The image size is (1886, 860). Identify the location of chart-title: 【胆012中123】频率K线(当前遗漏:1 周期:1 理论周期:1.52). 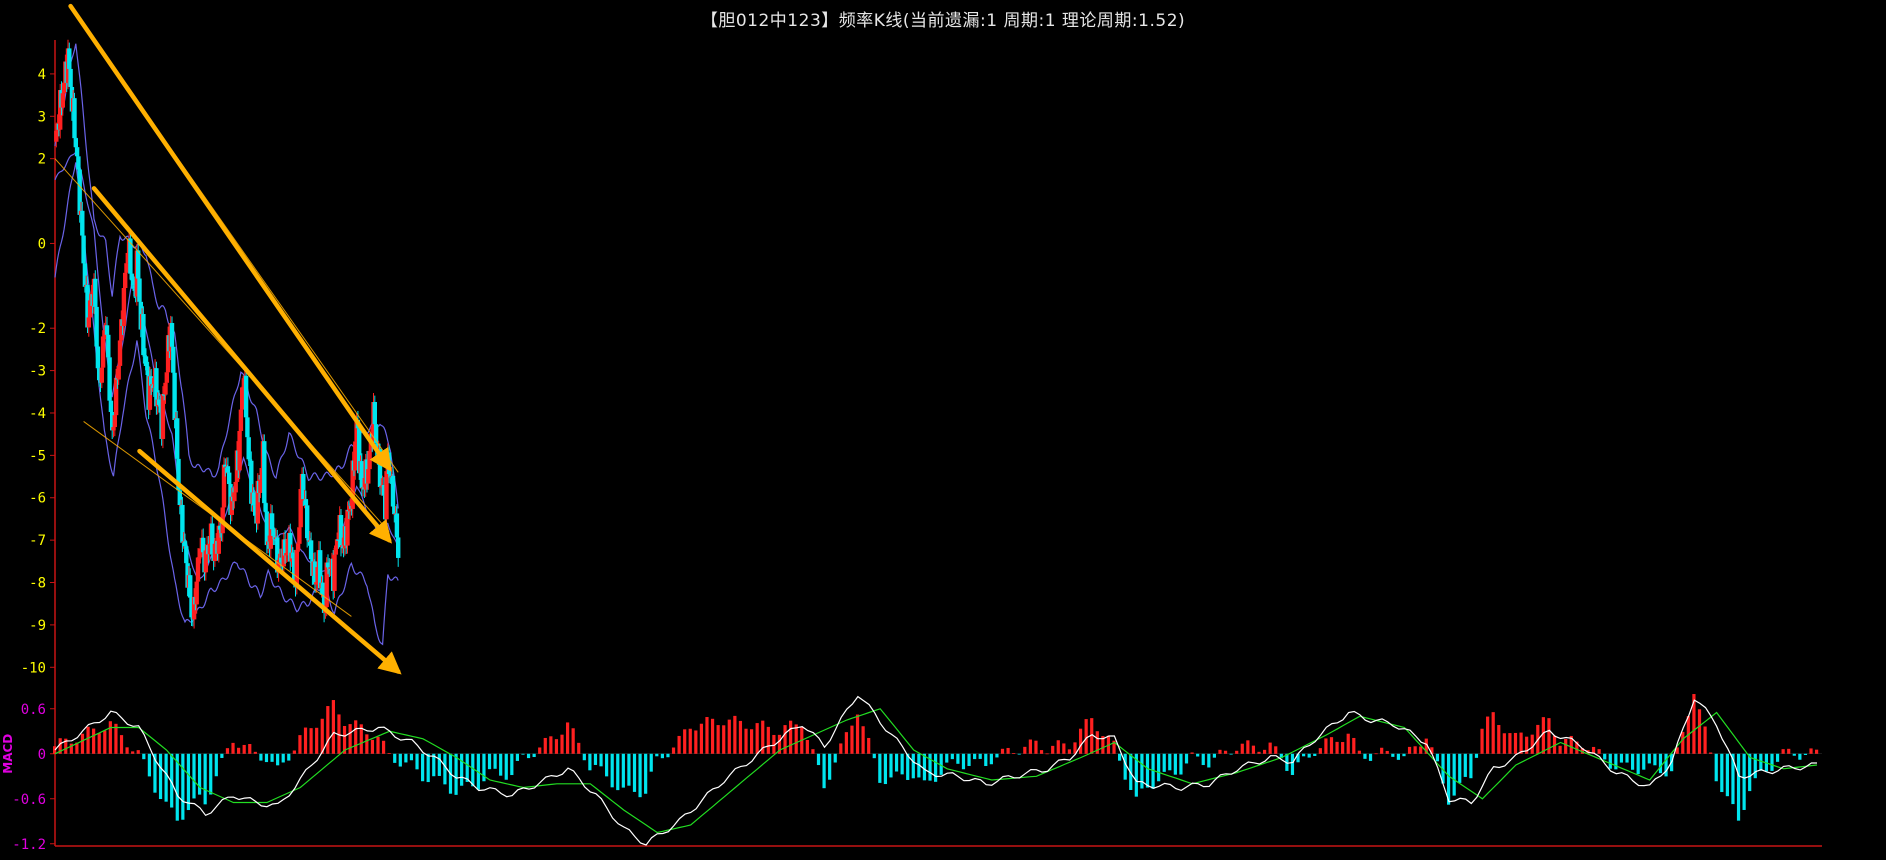
(943, 21).